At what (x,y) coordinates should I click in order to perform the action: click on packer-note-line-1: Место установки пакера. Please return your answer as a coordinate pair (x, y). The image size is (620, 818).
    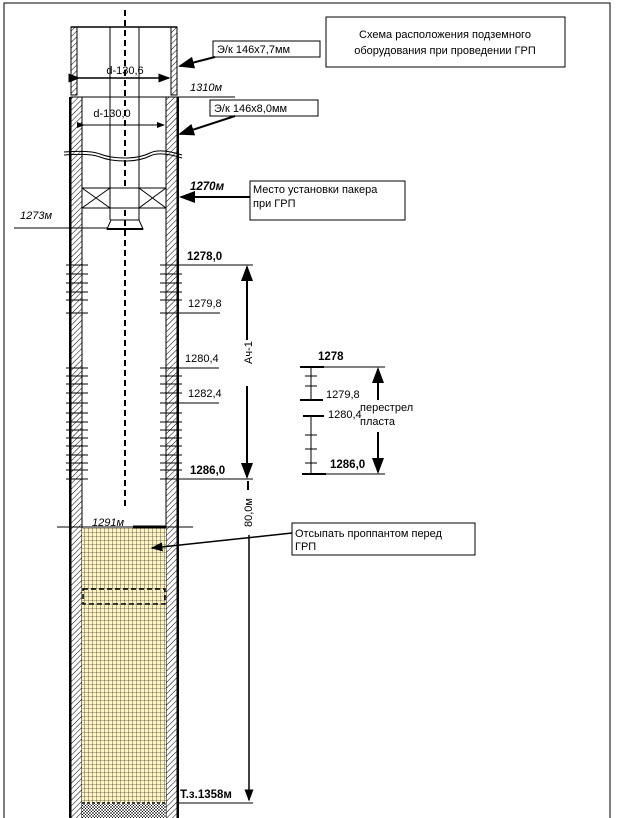
    Looking at the image, I should click on (315, 190).